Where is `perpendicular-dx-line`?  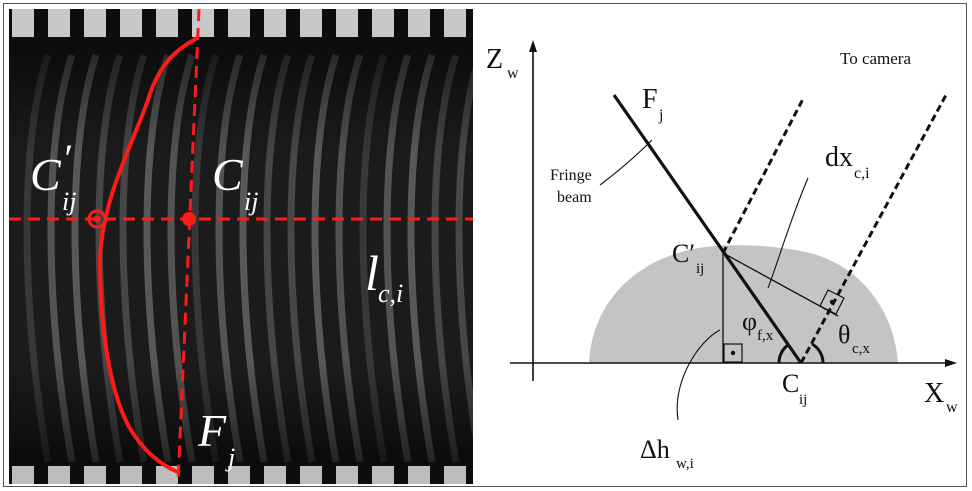 perpendicular-dx-line is located at coordinates (780, 284).